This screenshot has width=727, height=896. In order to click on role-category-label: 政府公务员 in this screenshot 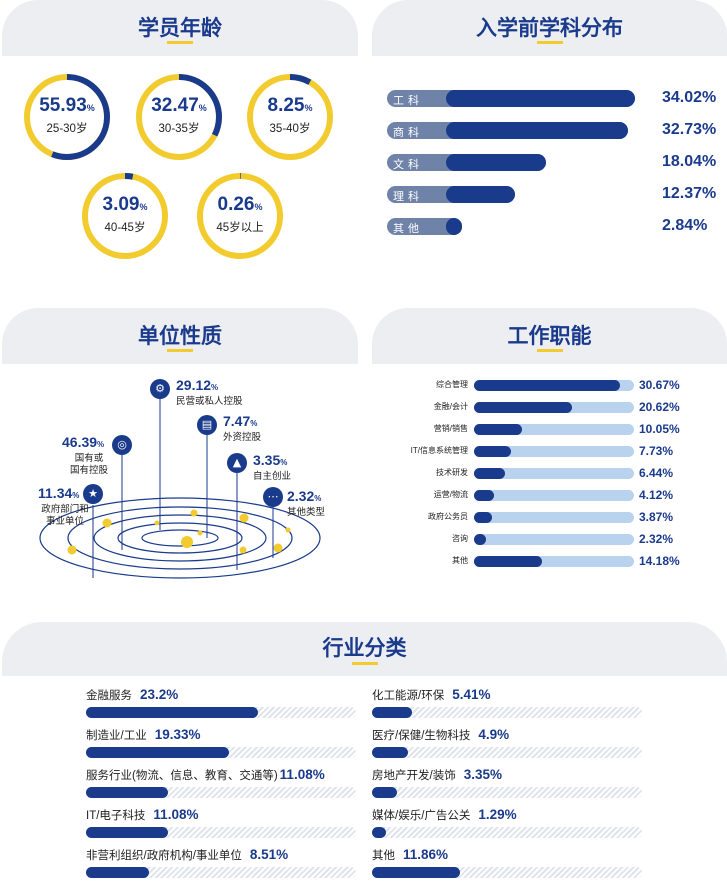, I will do `click(448, 516)`.